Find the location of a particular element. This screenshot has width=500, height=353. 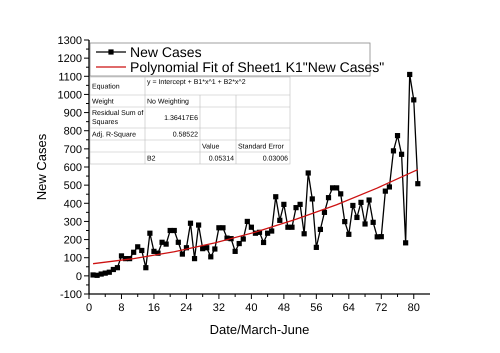

x-tick-label: 72 is located at coordinates (381, 308).